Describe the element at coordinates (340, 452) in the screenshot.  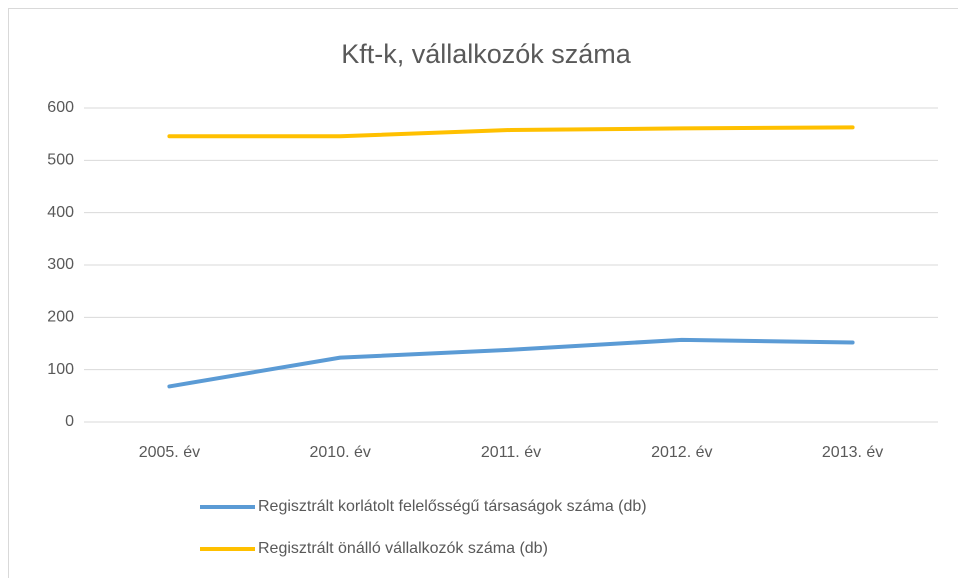
I see `x-tick-label: 2010. év` at that location.